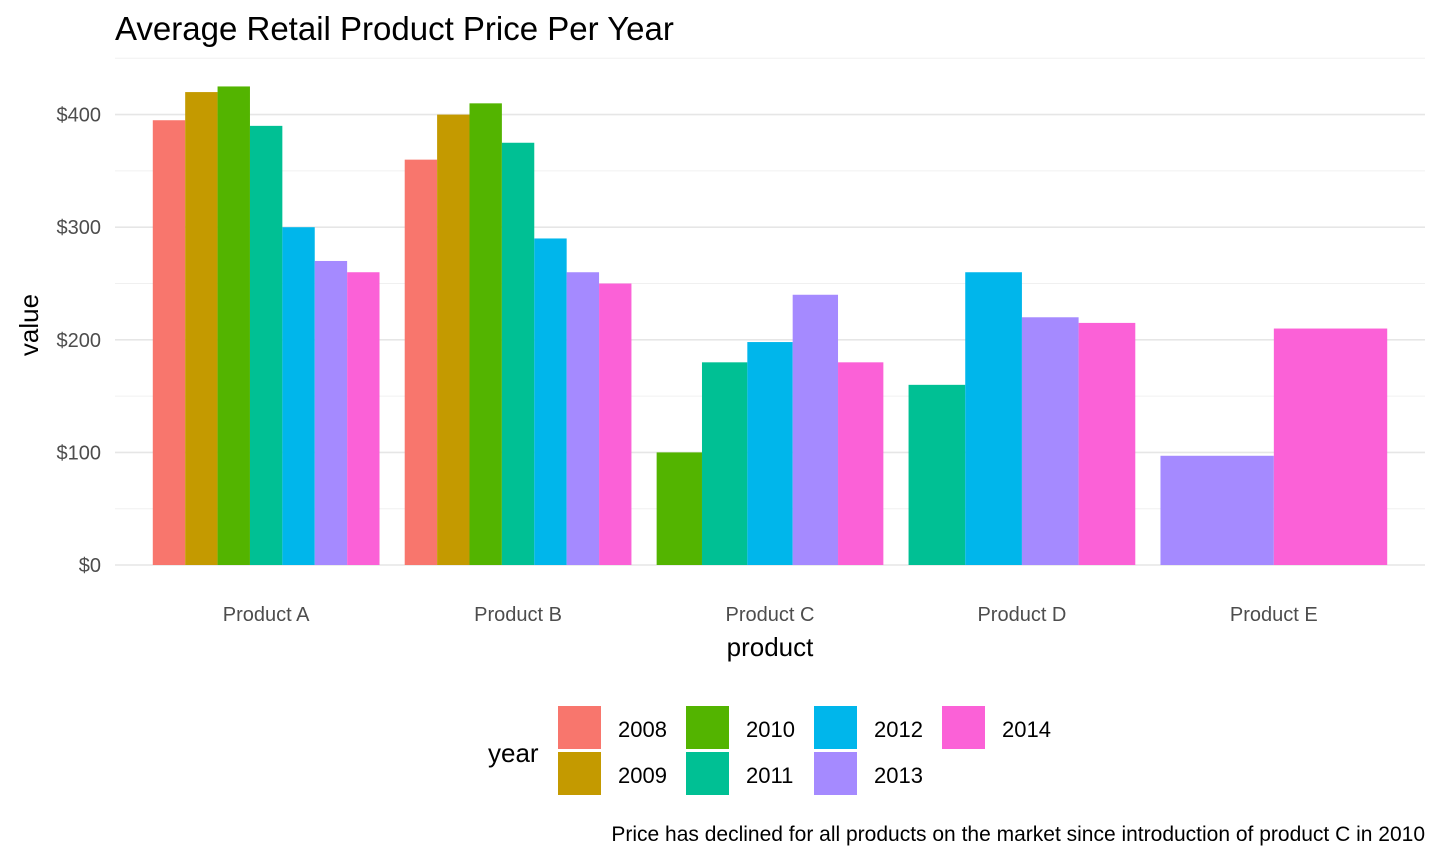 Image resolution: width=1440 pixels, height=864 pixels. Describe the element at coordinates (770, 615) in the screenshot. I see `x-tick-label: Product C` at that location.